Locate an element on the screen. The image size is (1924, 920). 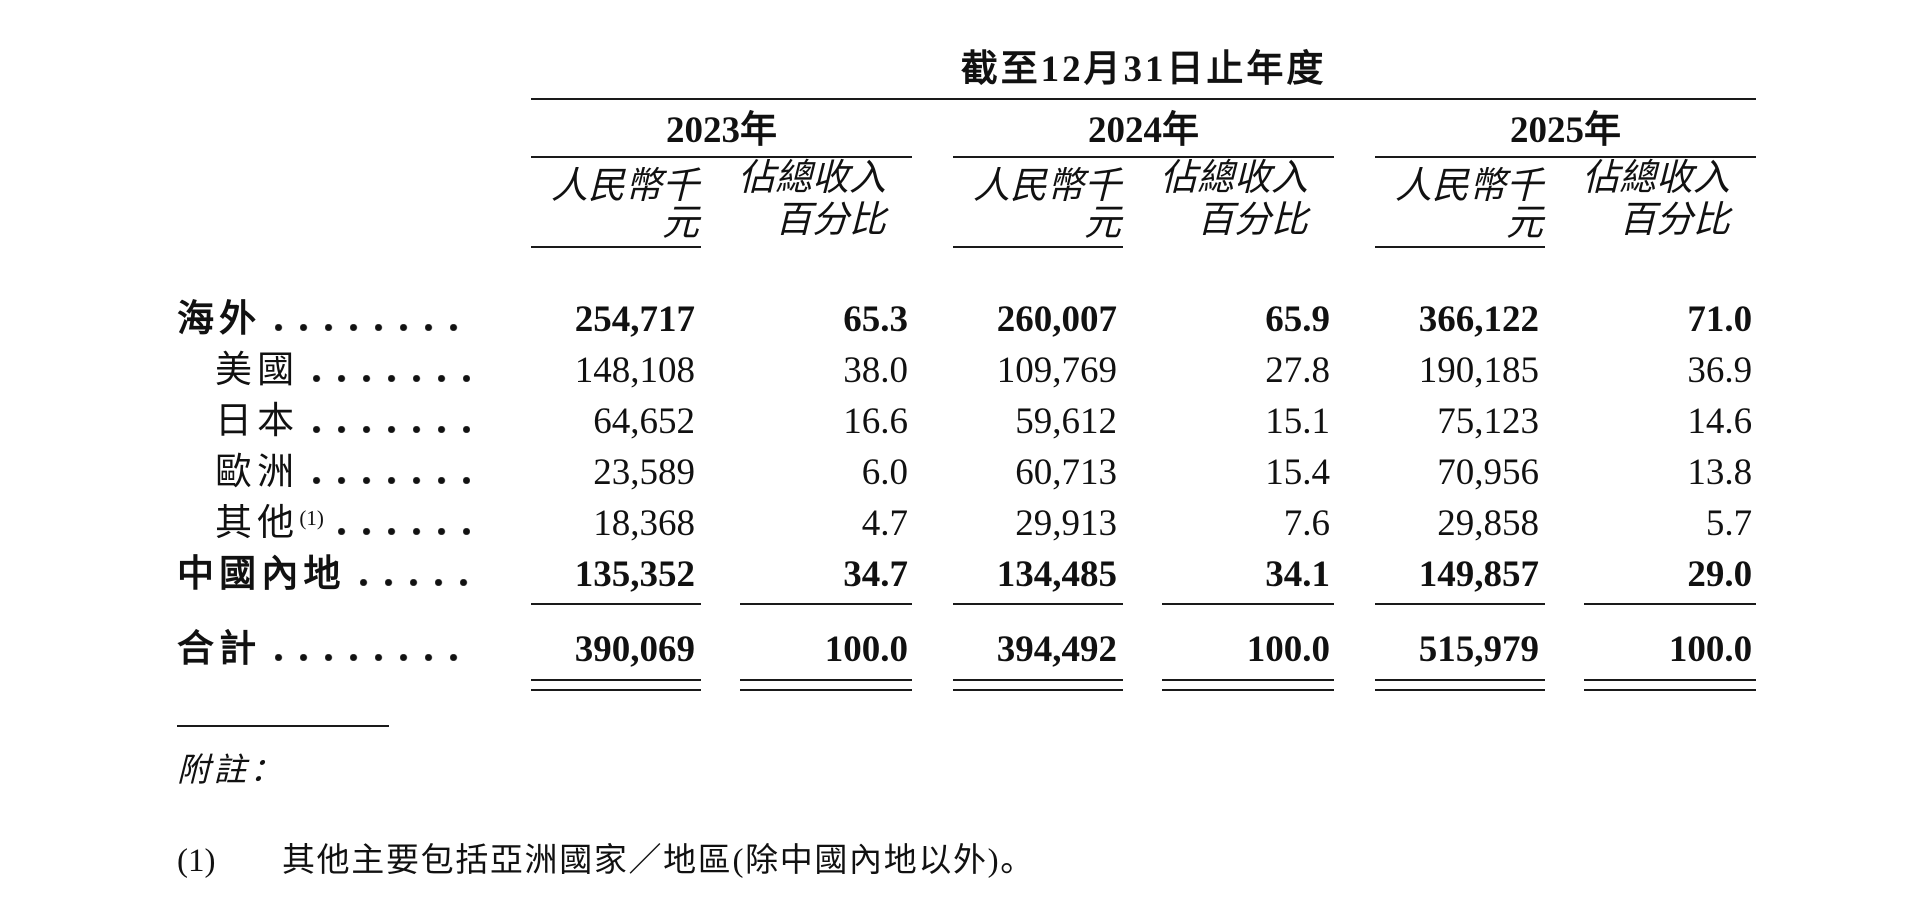
row-label: 其他(1) is located at coordinates (354, 523).